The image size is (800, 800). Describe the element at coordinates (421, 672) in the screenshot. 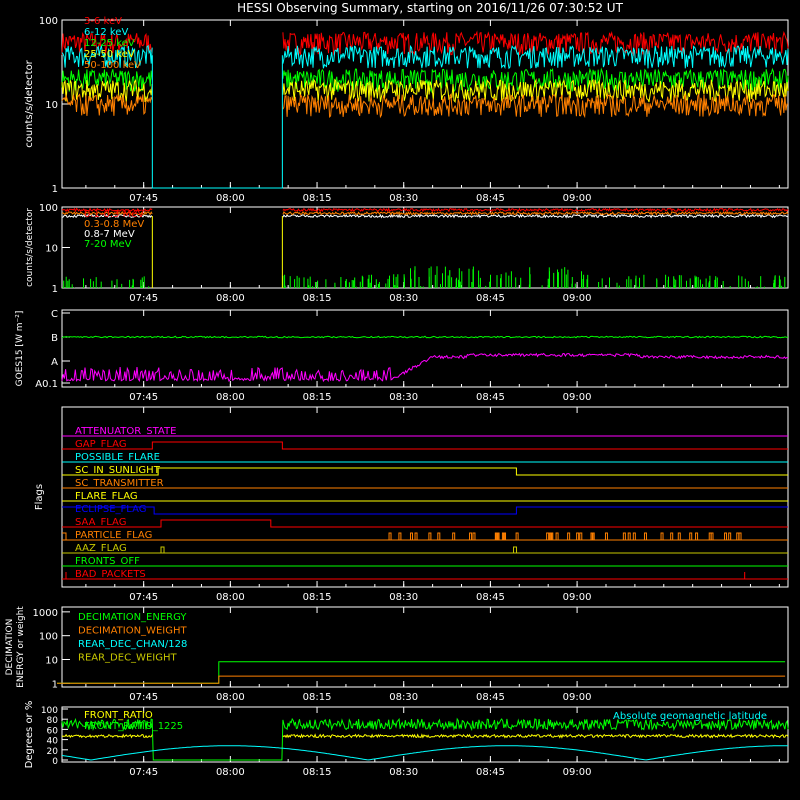

I see `series-line-DECIMATION_ENERGY` at that location.